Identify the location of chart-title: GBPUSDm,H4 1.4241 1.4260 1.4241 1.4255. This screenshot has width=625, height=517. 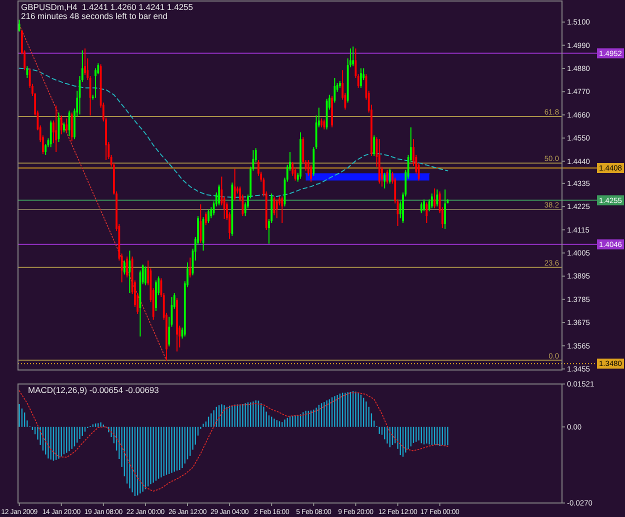
(107, 7).